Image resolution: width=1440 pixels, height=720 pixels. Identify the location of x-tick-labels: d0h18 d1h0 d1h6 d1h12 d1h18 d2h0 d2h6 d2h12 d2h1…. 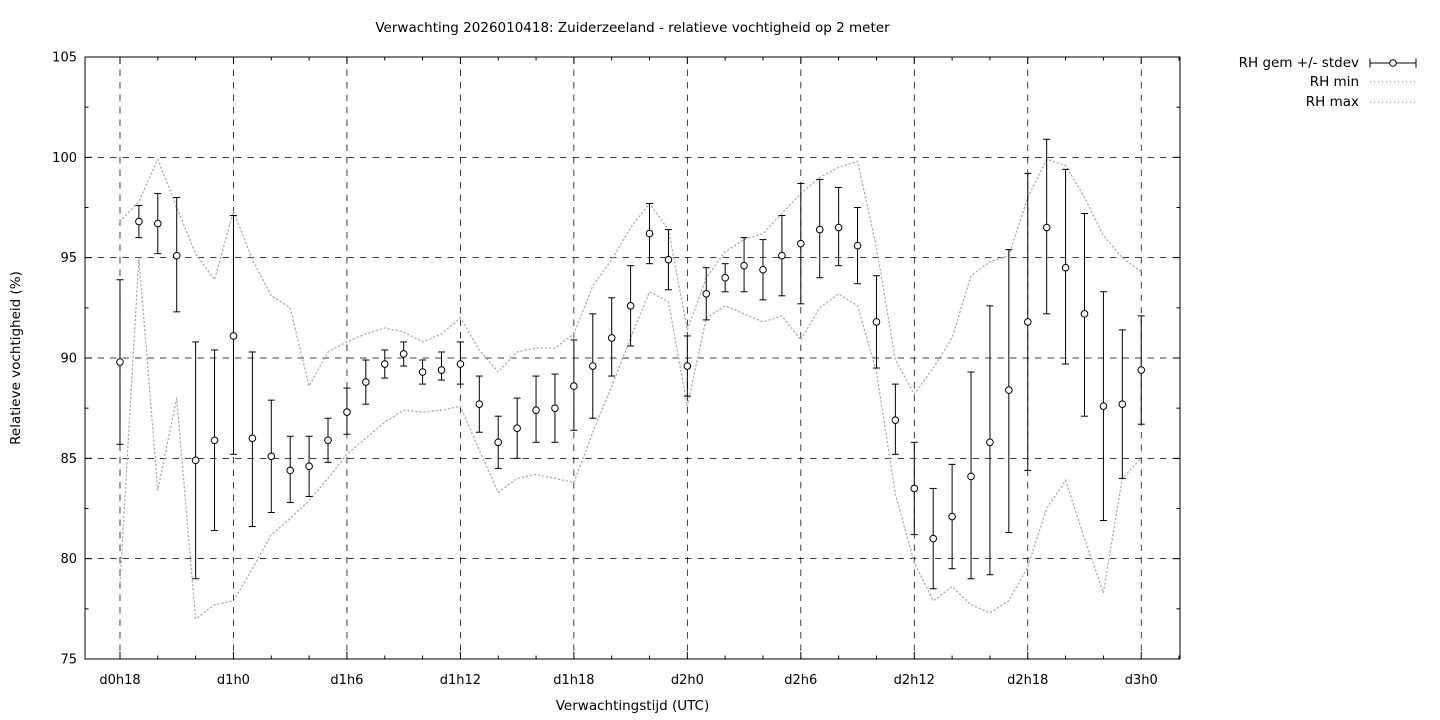
(628, 680).